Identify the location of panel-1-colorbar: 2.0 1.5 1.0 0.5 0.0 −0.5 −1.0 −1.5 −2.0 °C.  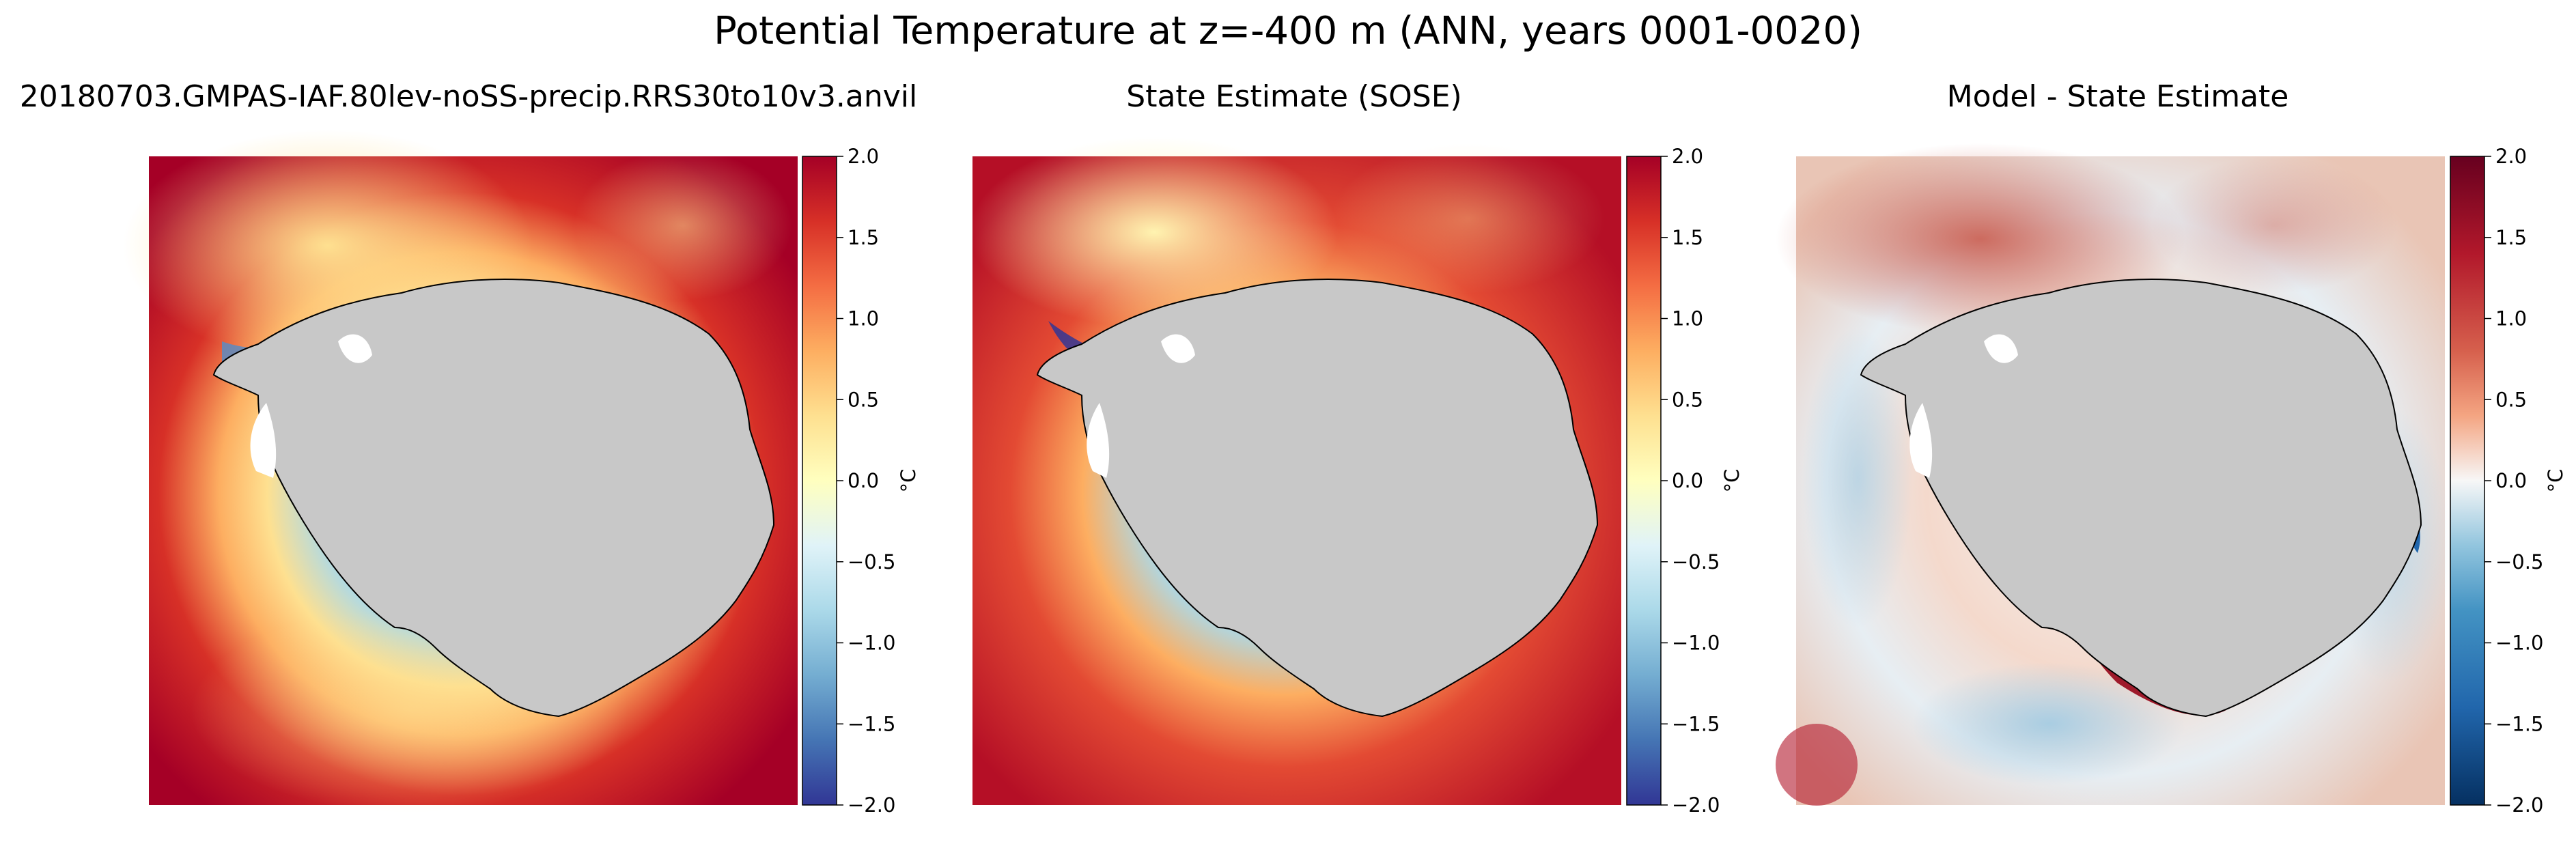
(861, 481).